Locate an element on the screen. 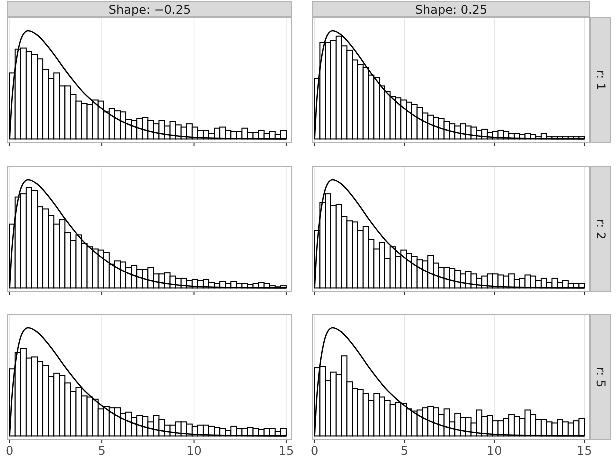  chart-title: Shape: 0.25 is located at coordinates (451, 10).